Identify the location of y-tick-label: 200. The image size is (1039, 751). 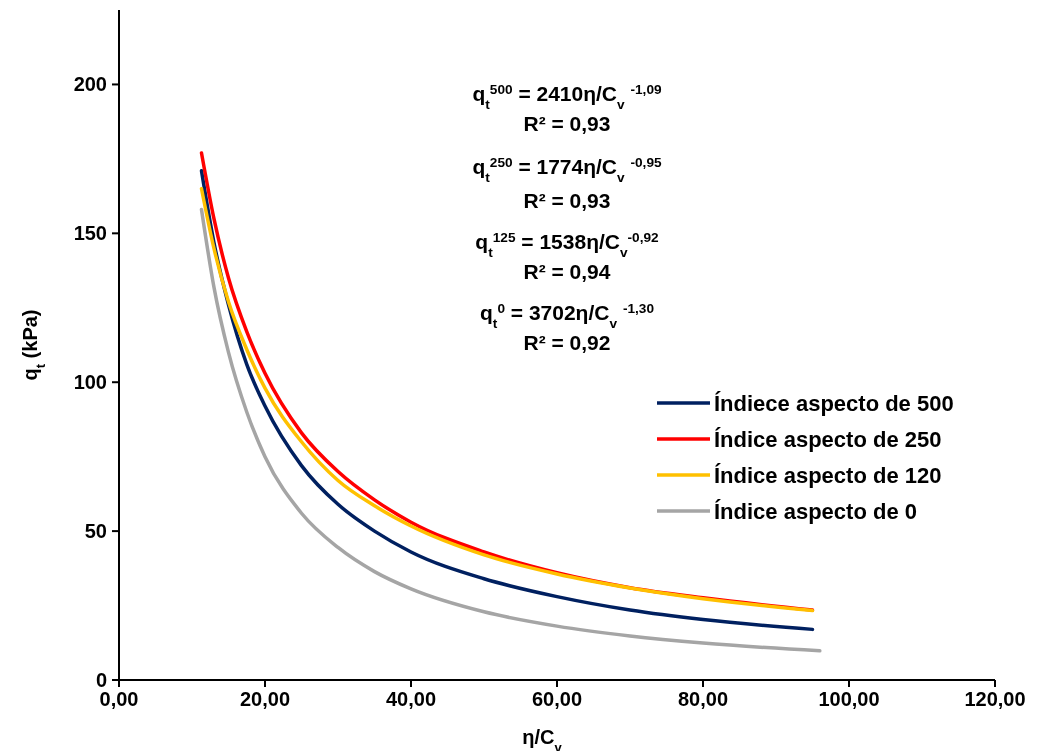
(90, 84).